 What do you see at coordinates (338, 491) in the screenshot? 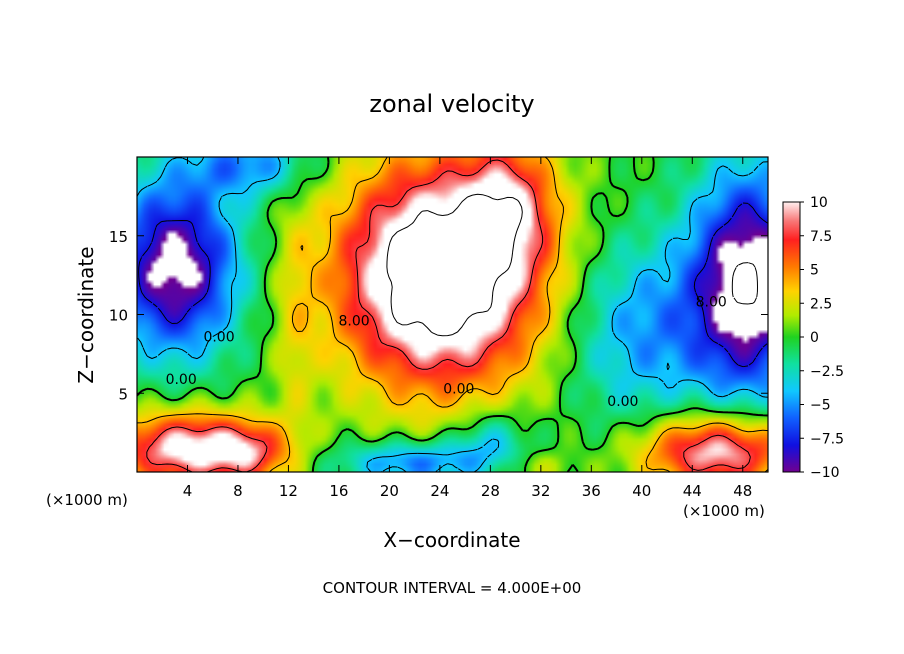
I see `x-tick-label: 16` at bounding box center [338, 491].